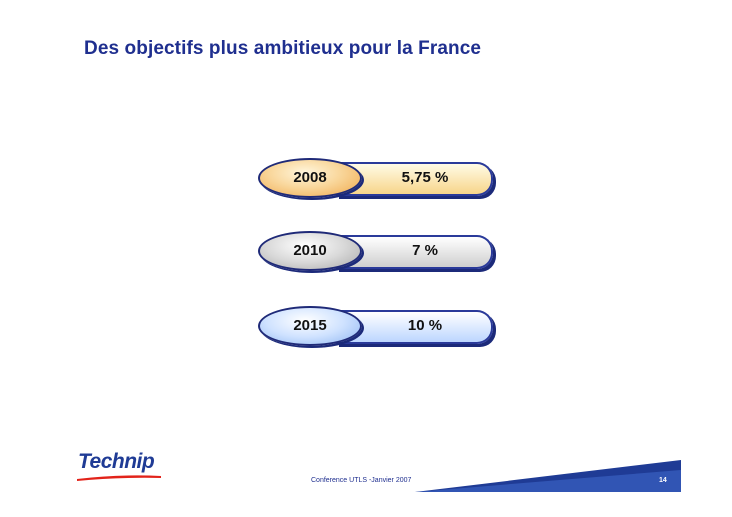  I want to click on percent-value: 7 %, so click(425, 250).